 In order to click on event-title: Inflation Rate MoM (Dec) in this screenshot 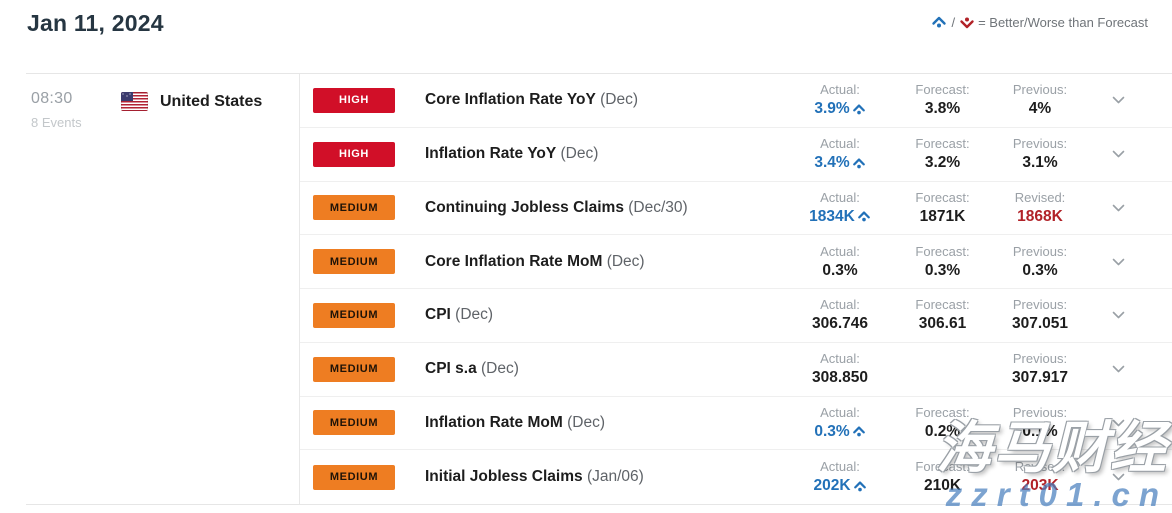, I will do `click(605, 423)`.